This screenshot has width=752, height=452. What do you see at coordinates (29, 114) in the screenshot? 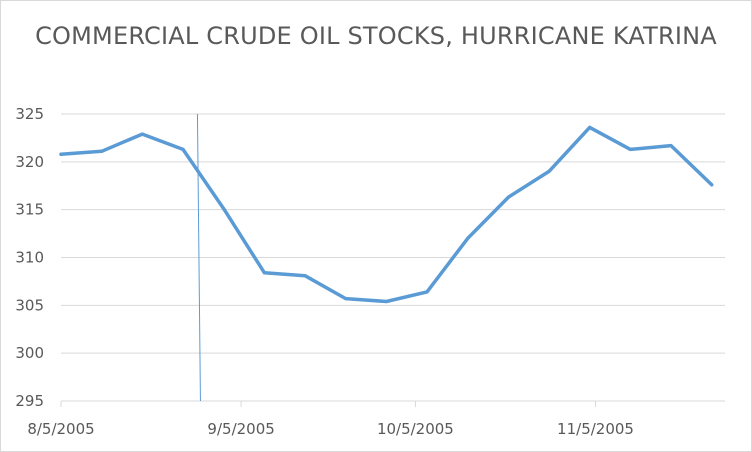
I see `y-tick-label: 325` at bounding box center [29, 114].